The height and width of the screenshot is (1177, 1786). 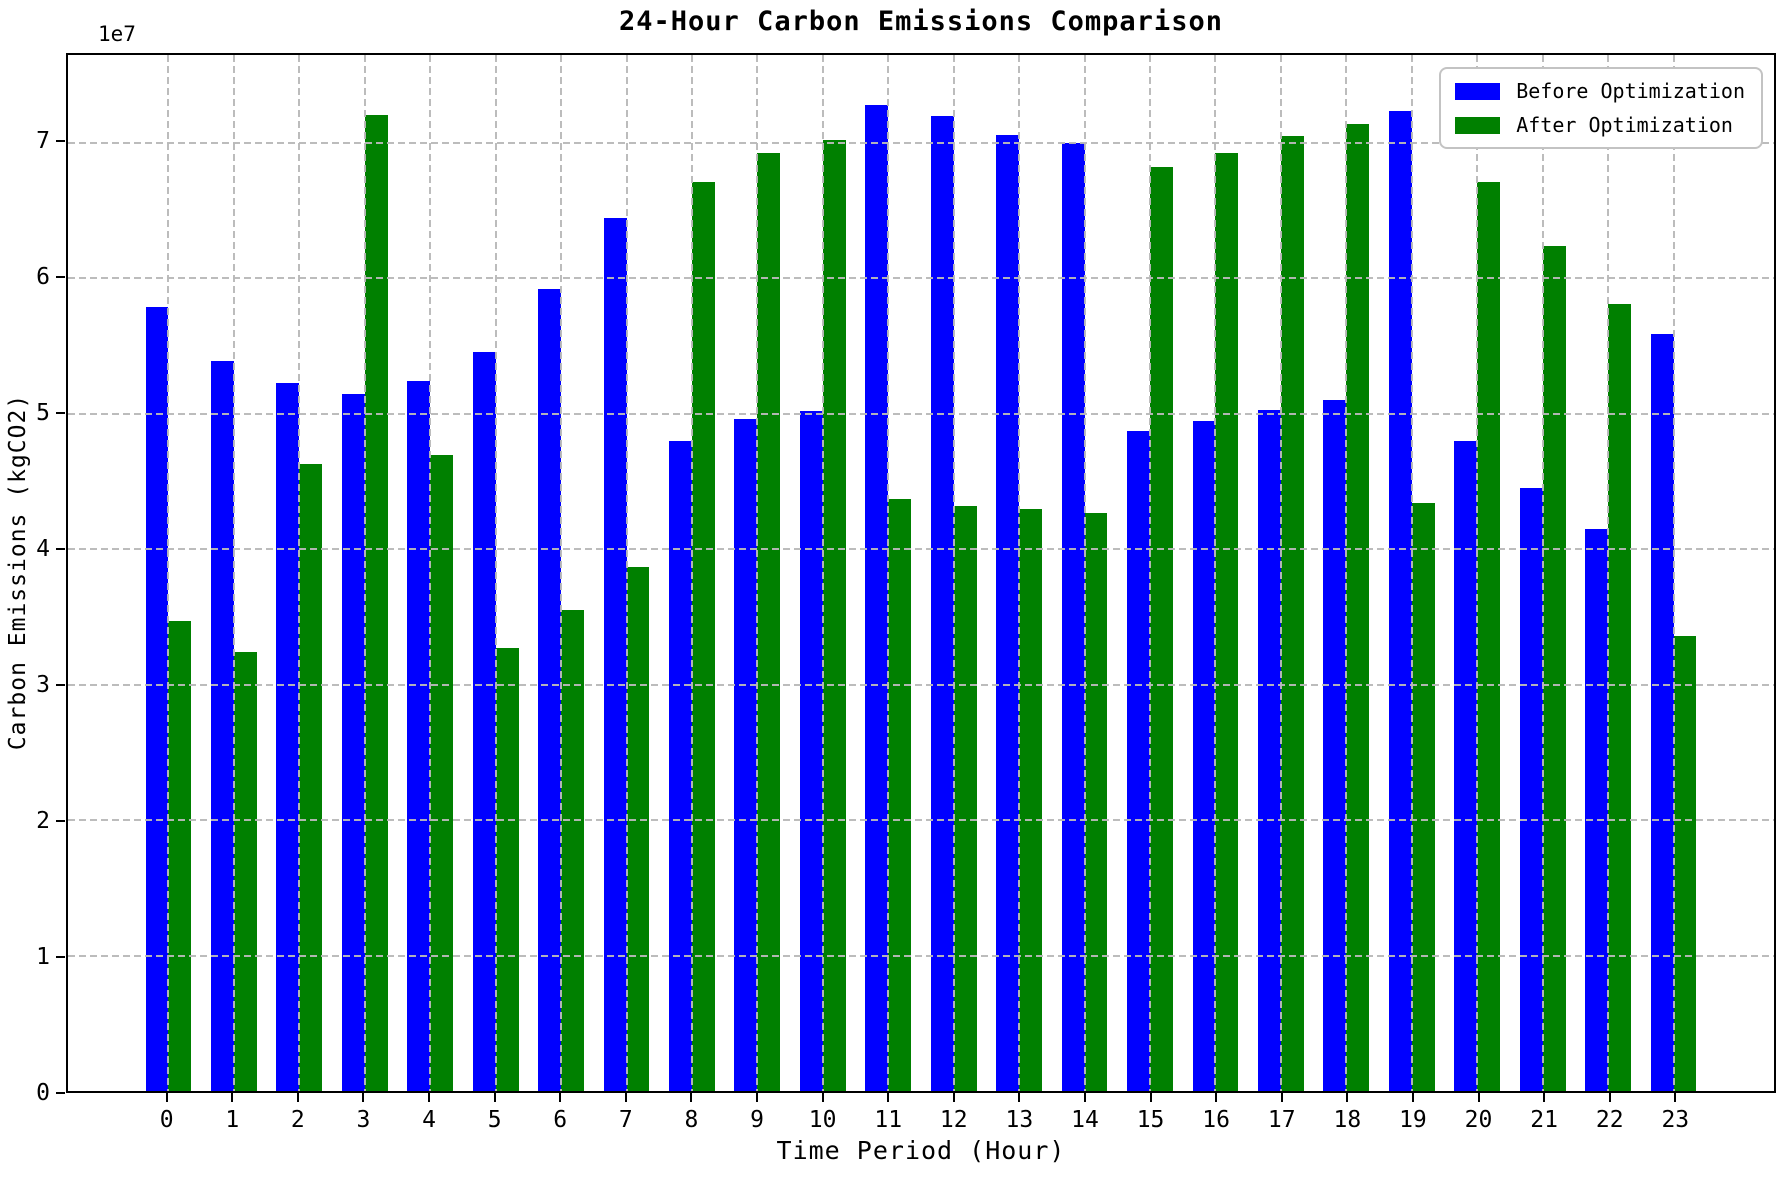 What do you see at coordinates (43, 413) in the screenshot?
I see `y-tick-label-5: 5` at bounding box center [43, 413].